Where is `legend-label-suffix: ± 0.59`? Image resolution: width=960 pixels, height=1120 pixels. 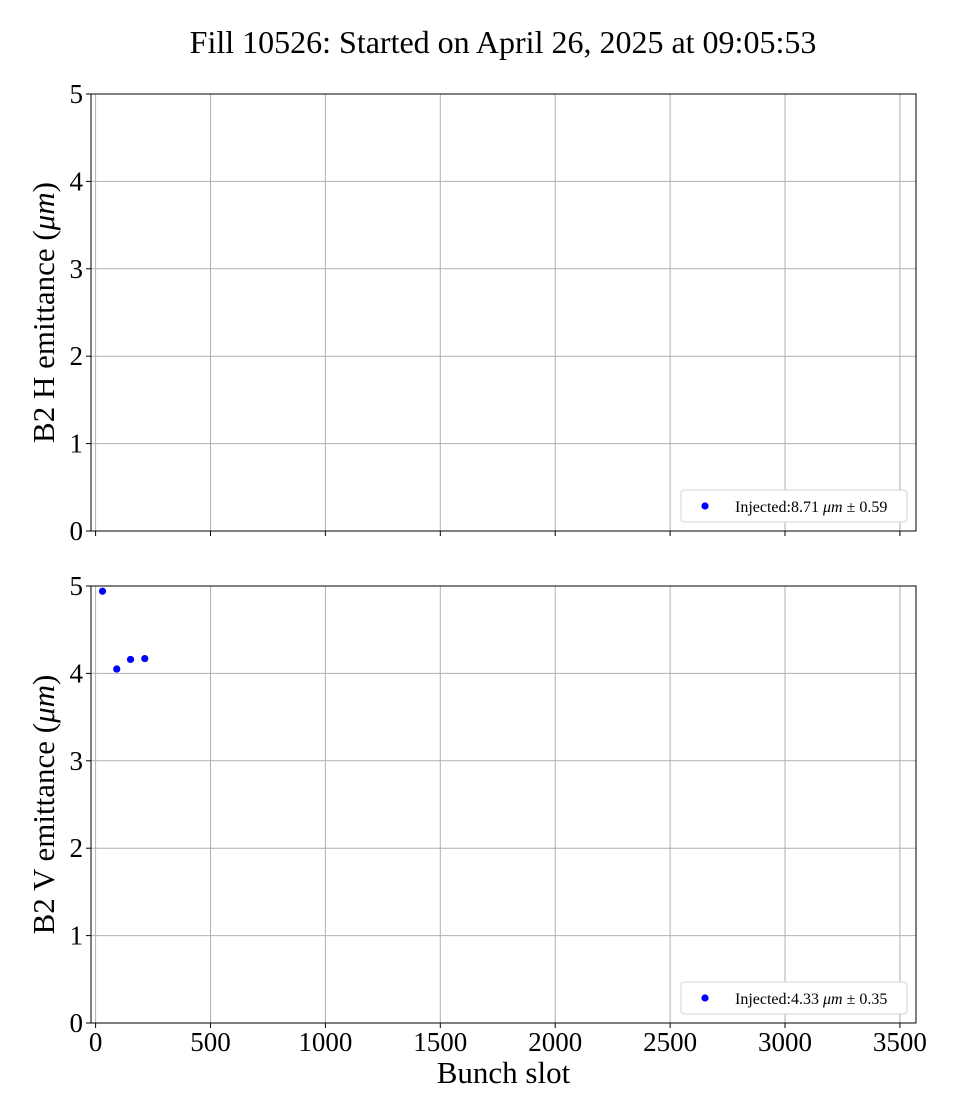
legend-label-suffix: ± 0.59 is located at coordinates (865, 507).